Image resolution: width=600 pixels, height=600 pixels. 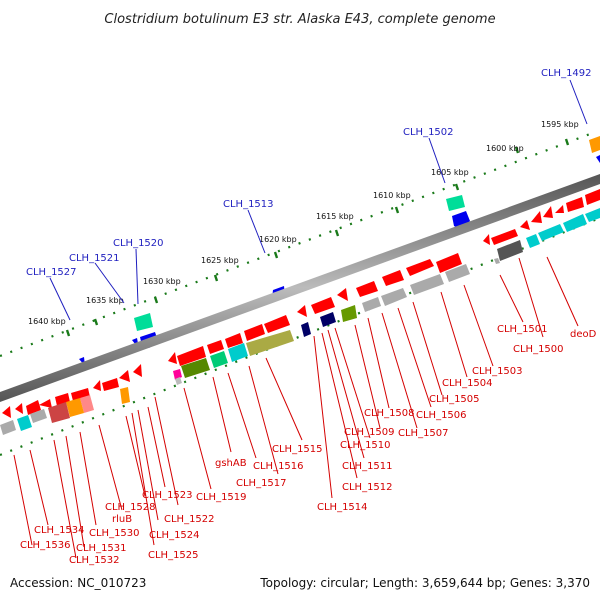 What do you see at coordinates (538, 349) in the screenshot?
I see `gene-label-bottom: CLH_1500` at bounding box center [538, 349].